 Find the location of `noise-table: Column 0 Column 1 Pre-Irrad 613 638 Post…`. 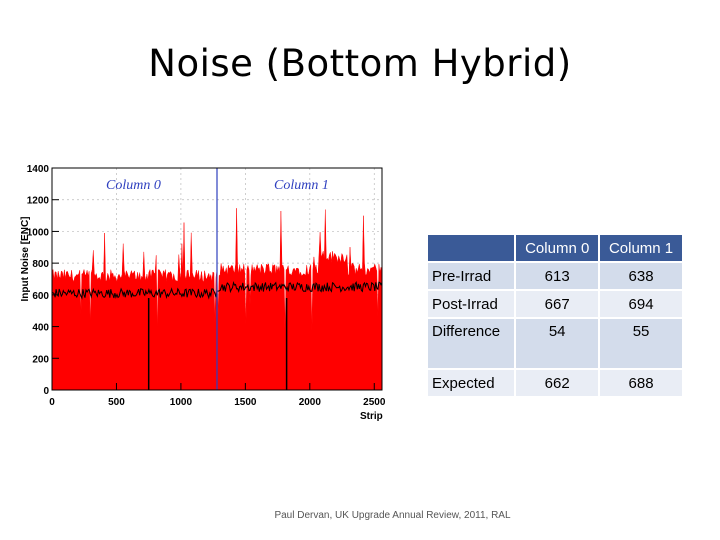

noise-table: Column 0 Column 1 Pre-Irrad 613 638 Post… is located at coordinates (555, 315).